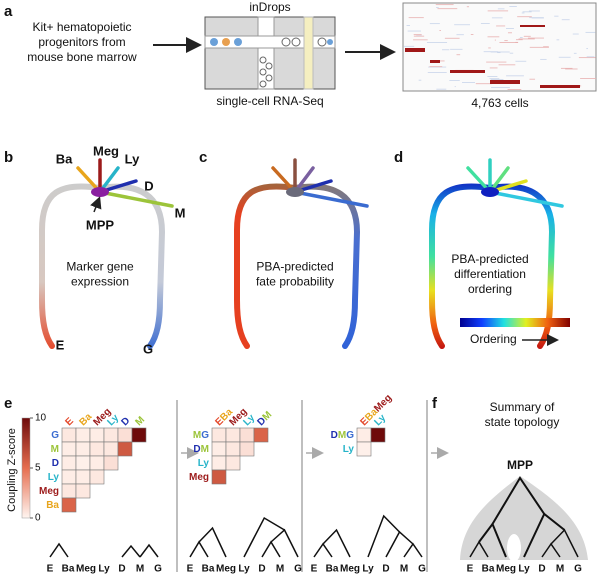 The height and width of the screenshot is (578, 600). What do you see at coordinates (8, 11) in the screenshot?
I see `panel-letter: a` at bounding box center [8, 11].